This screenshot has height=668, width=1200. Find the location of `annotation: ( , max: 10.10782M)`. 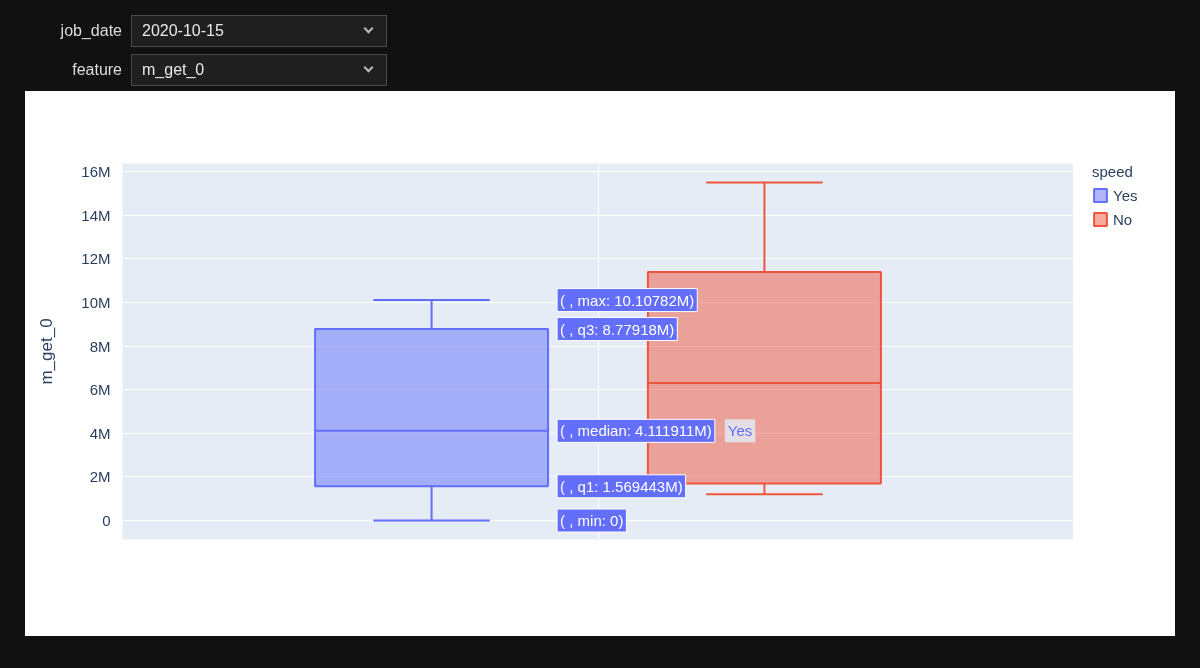

annotation: ( , max: 10.10782M) is located at coordinates (627, 300).